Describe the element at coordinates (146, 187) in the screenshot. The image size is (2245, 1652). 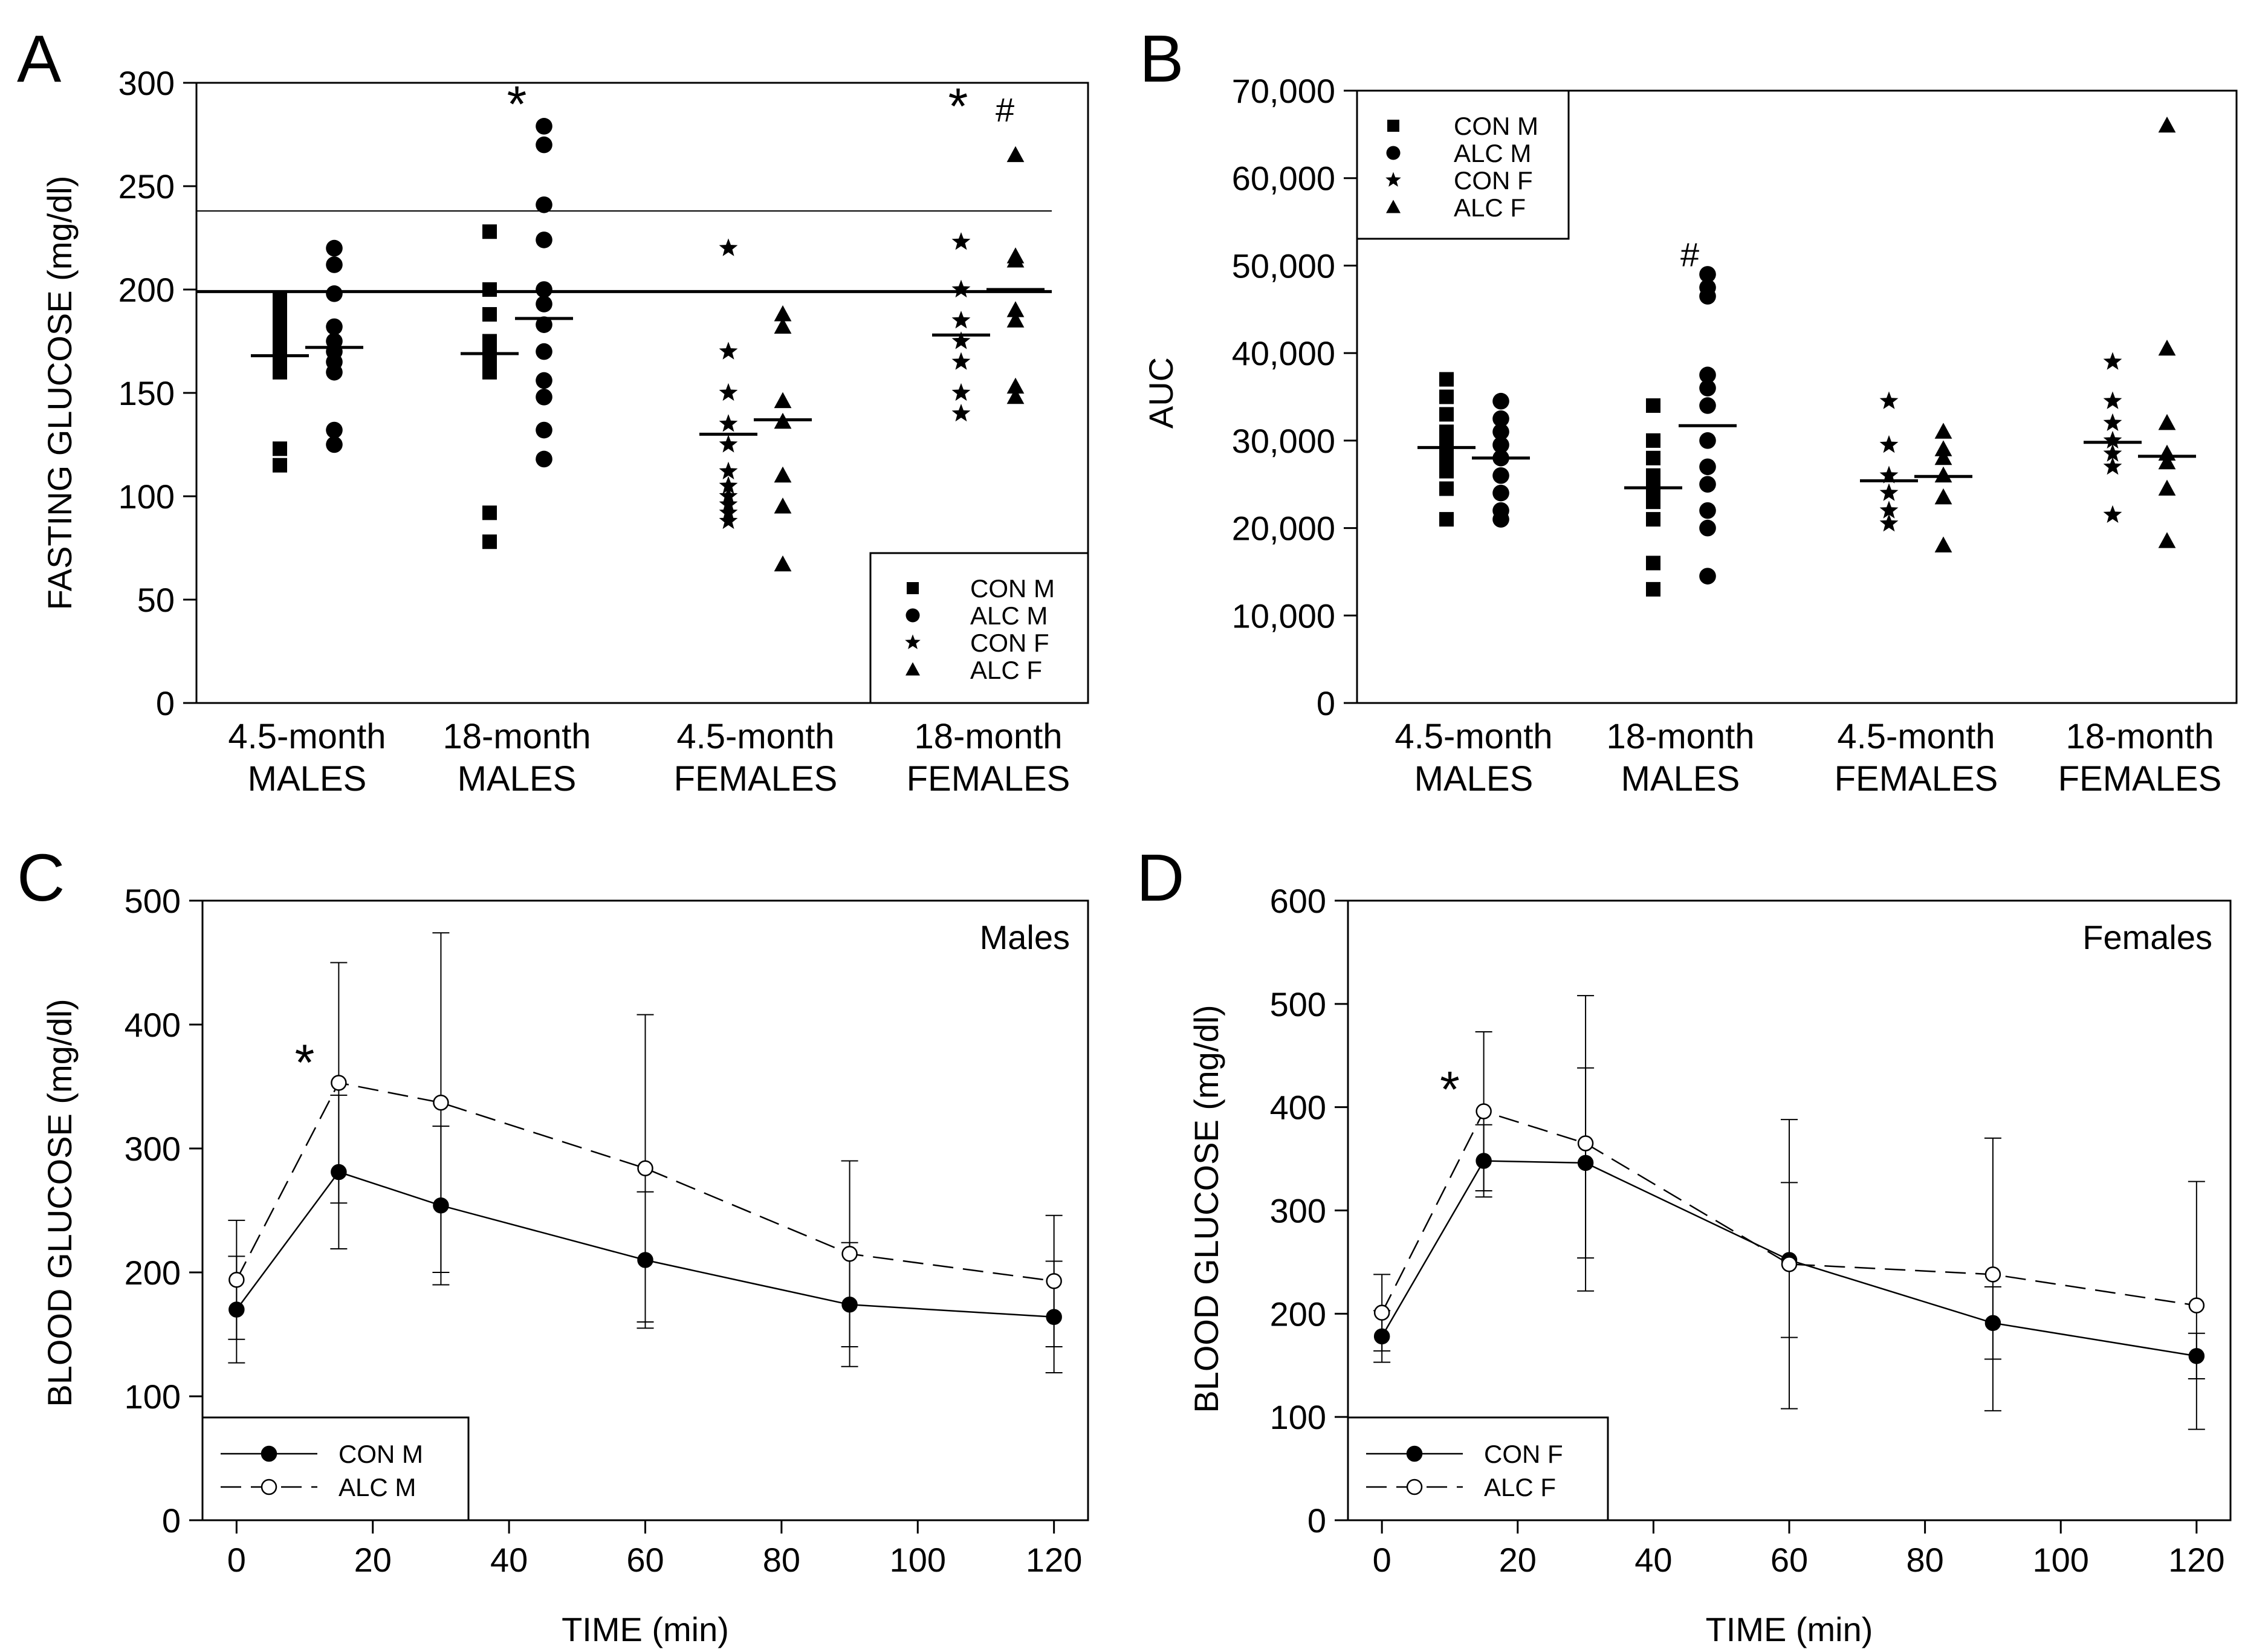
I see `y-tick-label: 250` at that location.